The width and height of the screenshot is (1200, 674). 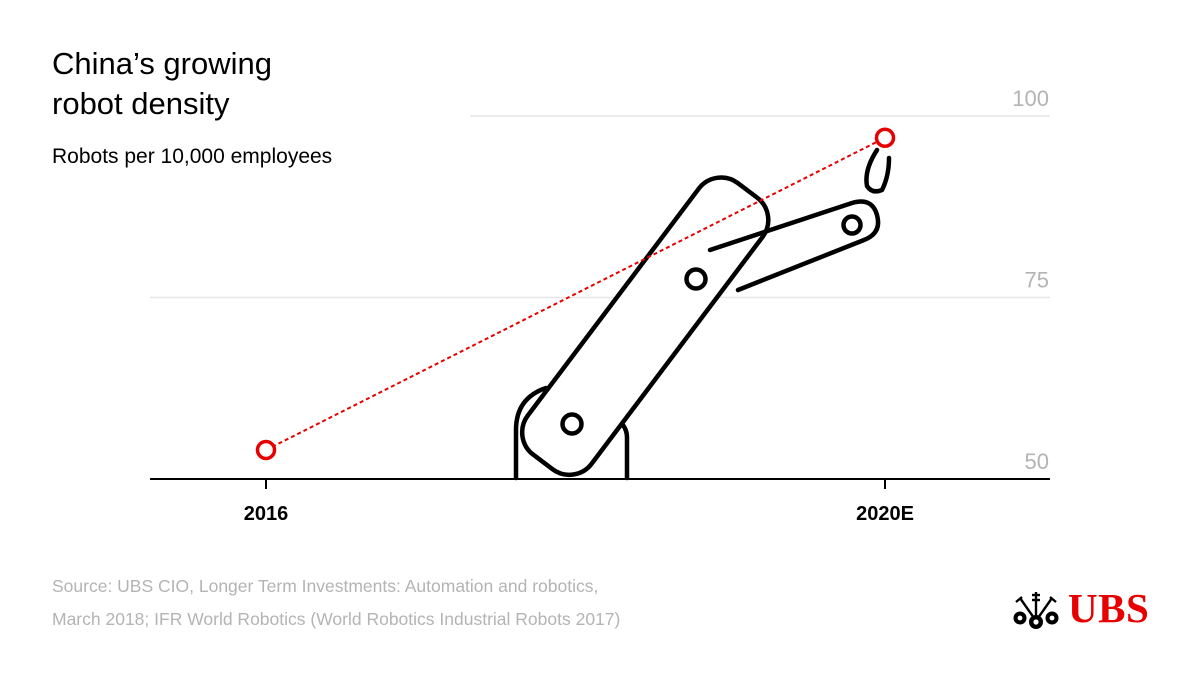 I want to click on title-line-1: China’s growing, so click(x=162, y=63).